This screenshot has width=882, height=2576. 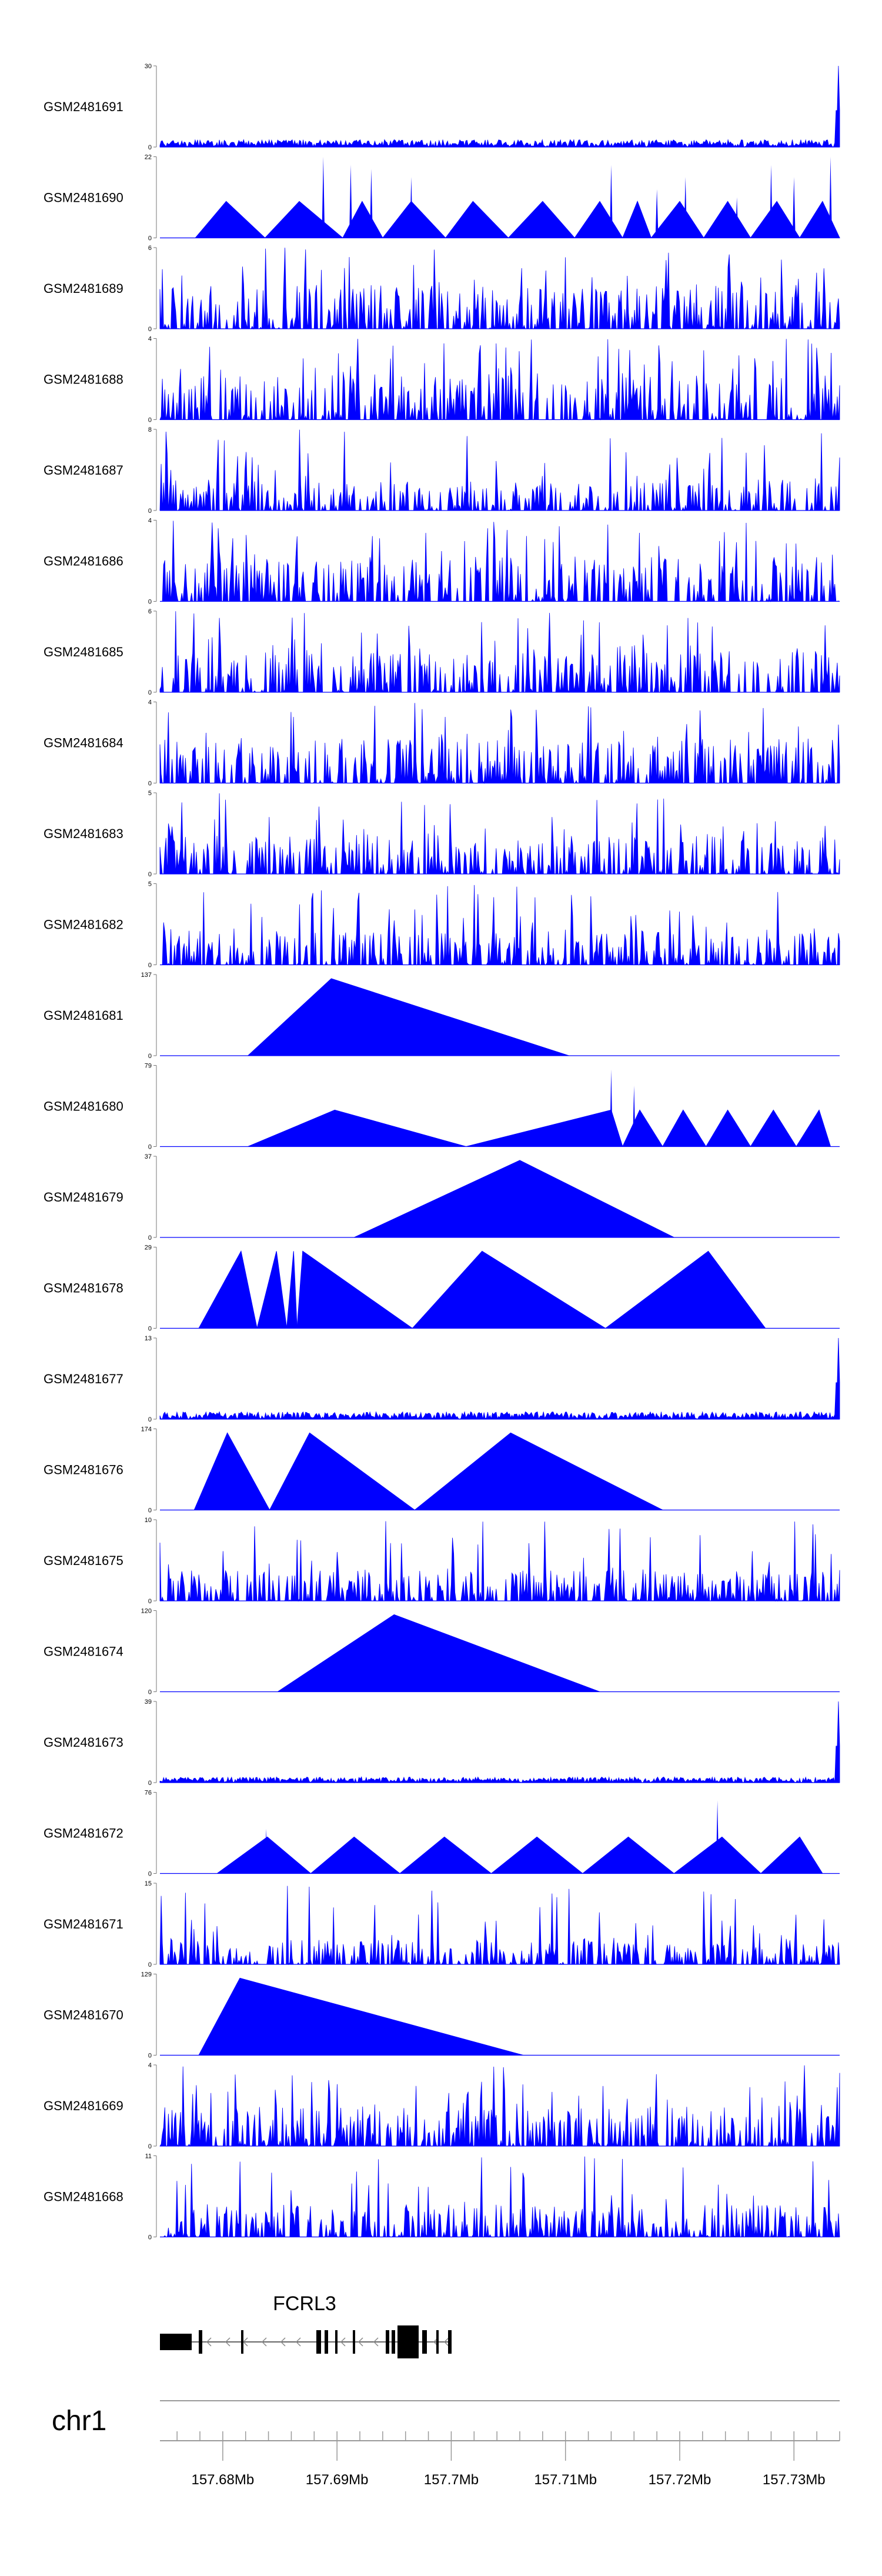 What do you see at coordinates (146, 1429) in the screenshot?
I see `y-max-label: 174` at bounding box center [146, 1429].